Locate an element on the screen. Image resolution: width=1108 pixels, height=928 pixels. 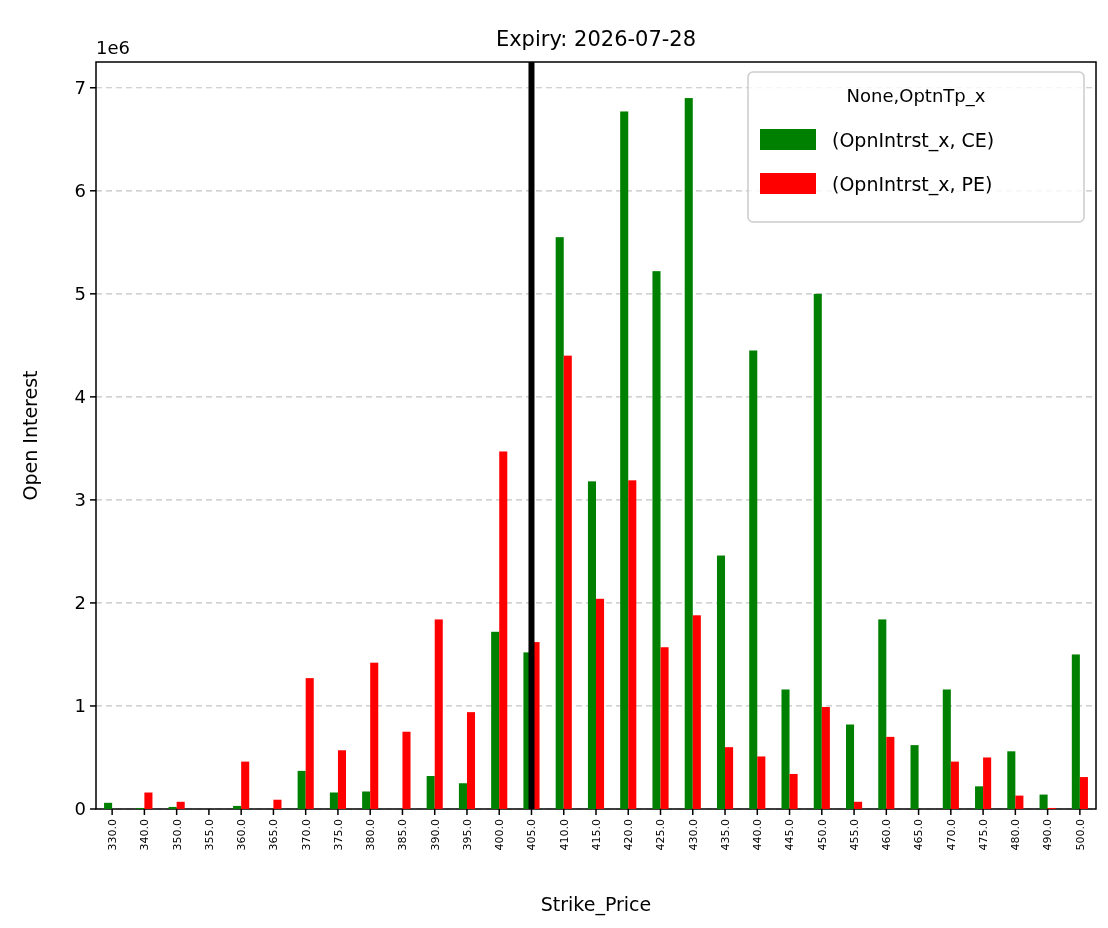
x-tick-label: 370.0 is located at coordinates (306, 835).